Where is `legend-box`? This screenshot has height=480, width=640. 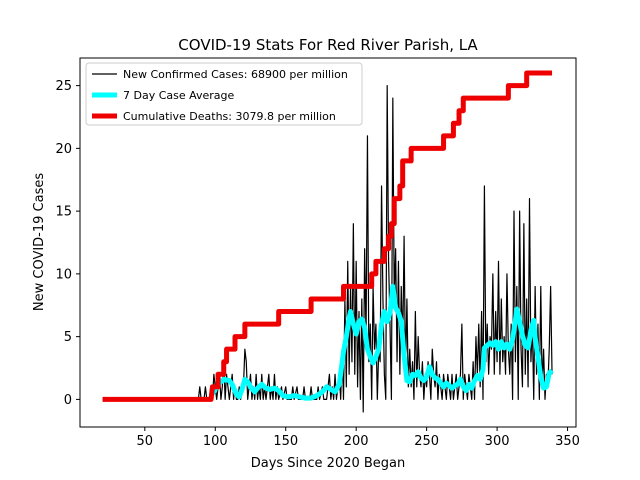
legend-box is located at coordinates (224, 94).